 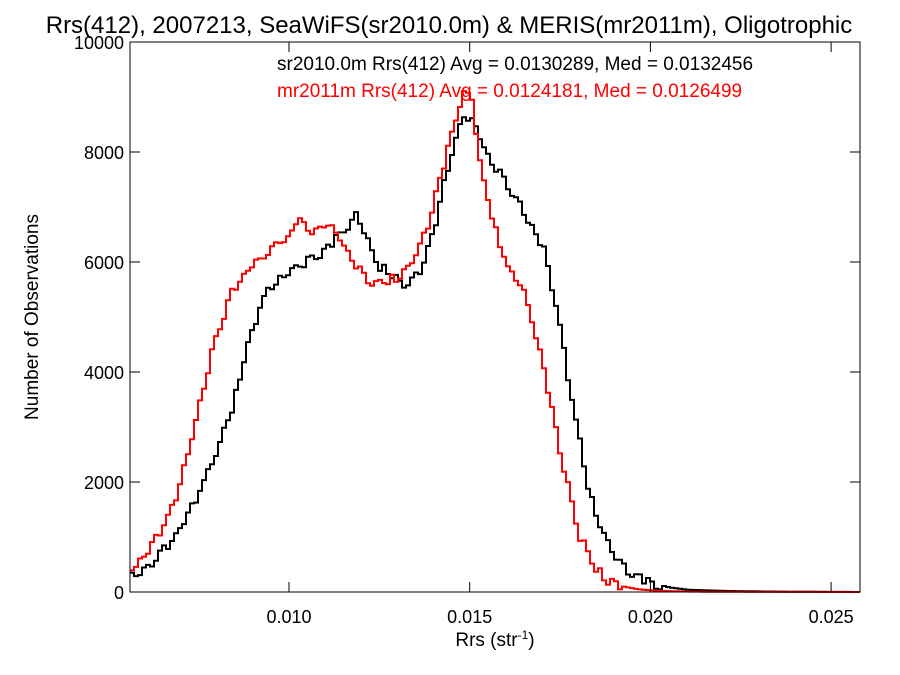 What do you see at coordinates (523, 635) in the screenshot?
I see `x-axis-label-superscript: -1` at bounding box center [523, 635].